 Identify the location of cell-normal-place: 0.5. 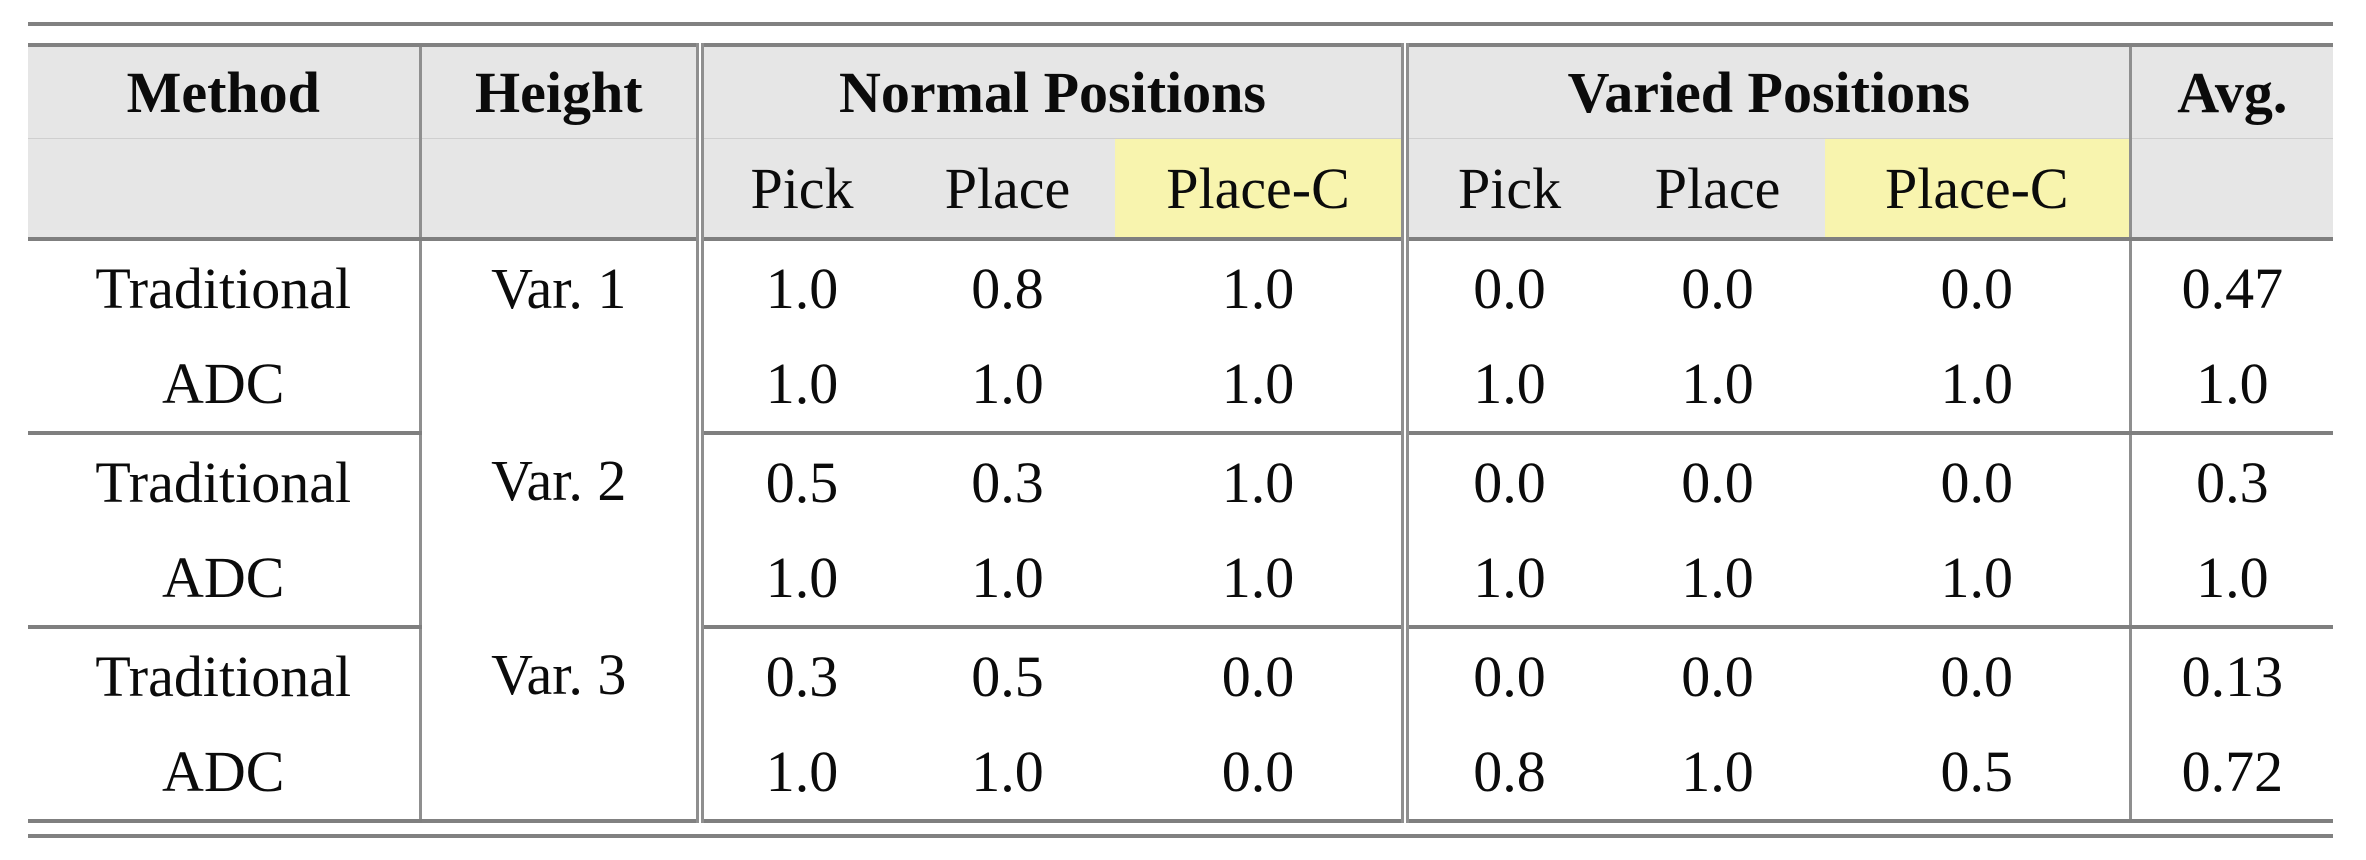
(1007, 675).